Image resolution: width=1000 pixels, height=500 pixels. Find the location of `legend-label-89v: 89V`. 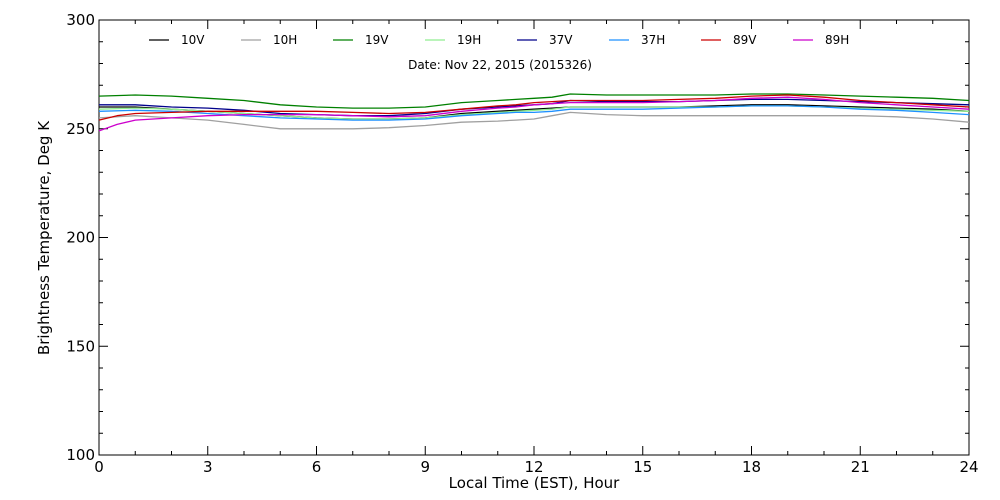

legend-label-89v: 89V is located at coordinates (745, 40).